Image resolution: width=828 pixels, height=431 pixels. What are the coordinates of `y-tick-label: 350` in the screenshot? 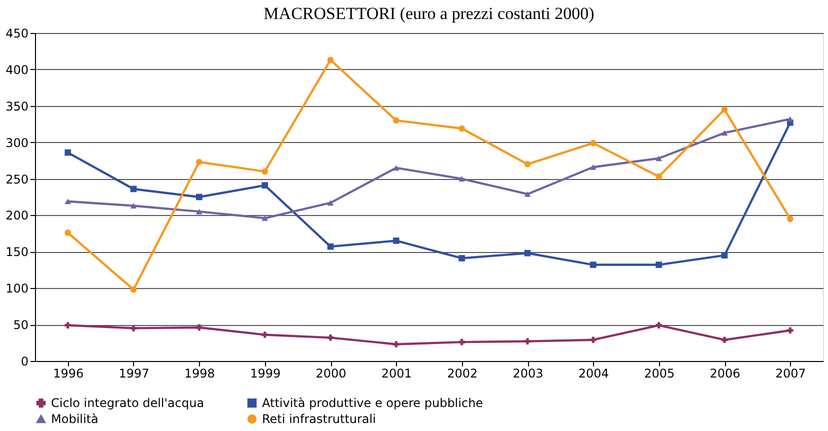 It's located at (17, 106).